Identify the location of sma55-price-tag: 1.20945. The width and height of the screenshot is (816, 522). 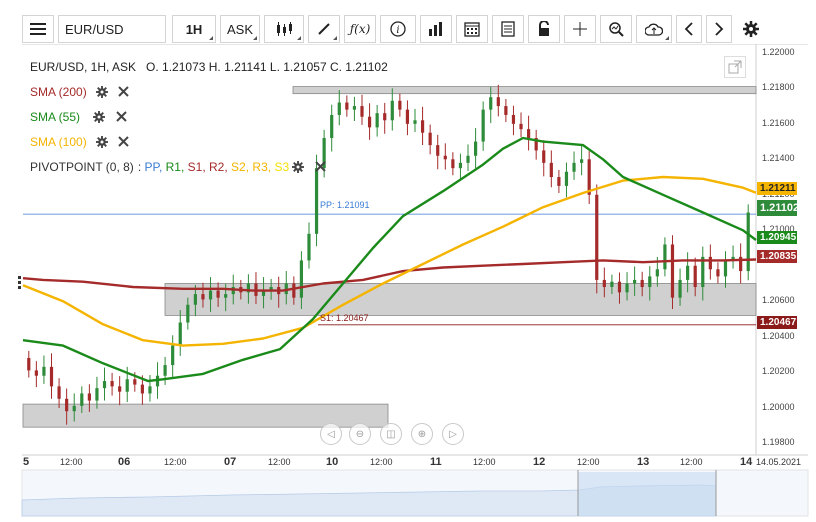
(777, 237).